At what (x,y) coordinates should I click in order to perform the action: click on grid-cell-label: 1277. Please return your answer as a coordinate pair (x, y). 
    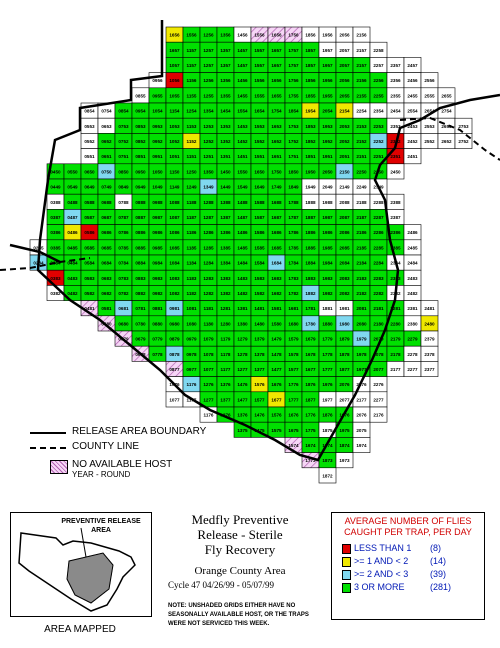
    Looking at the image, I should click on (208, 399).